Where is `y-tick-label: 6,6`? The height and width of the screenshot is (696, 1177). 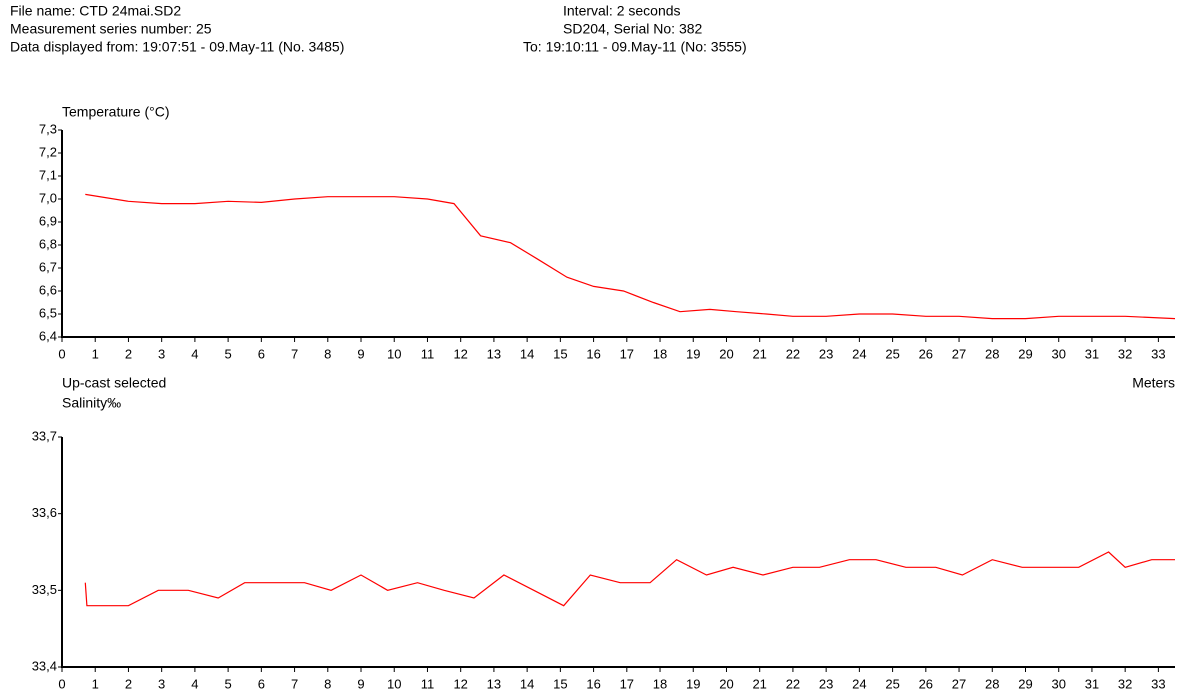 y-tick-label: 6,6 is located at coordinates (48, 289).